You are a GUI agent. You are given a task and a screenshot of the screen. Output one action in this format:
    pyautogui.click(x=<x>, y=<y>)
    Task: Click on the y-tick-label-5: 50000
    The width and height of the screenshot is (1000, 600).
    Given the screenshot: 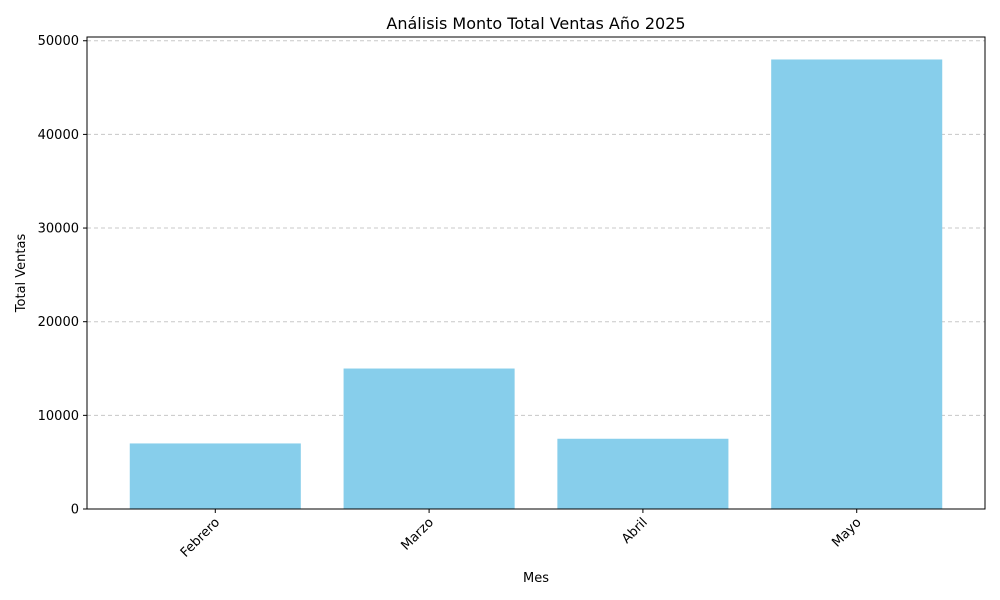 What is the action you would take?
    pyautogui.click(x=58, y=41)
    